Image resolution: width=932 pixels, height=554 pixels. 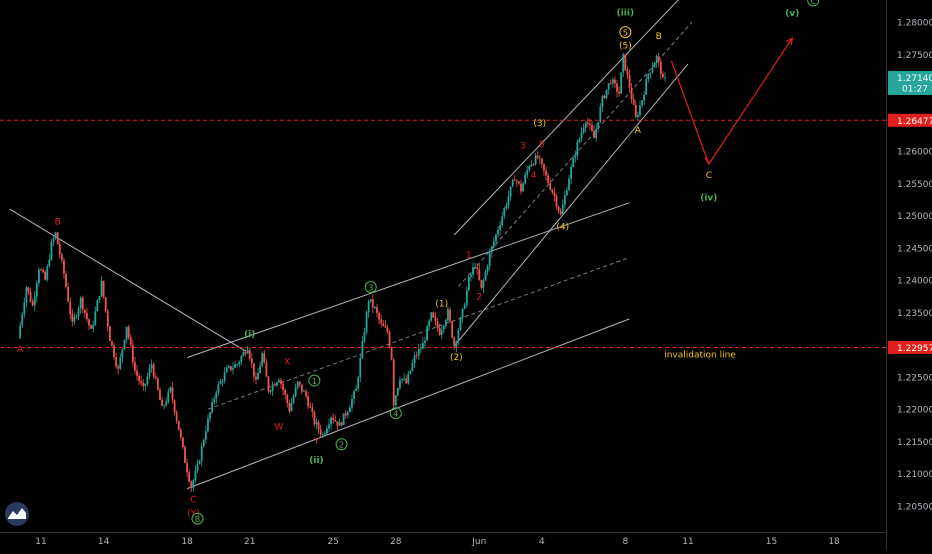 What do you see at coordinates (249, 335) in the screenshot?
I see `wave-label: (i)` at bounding box center [249, 335].